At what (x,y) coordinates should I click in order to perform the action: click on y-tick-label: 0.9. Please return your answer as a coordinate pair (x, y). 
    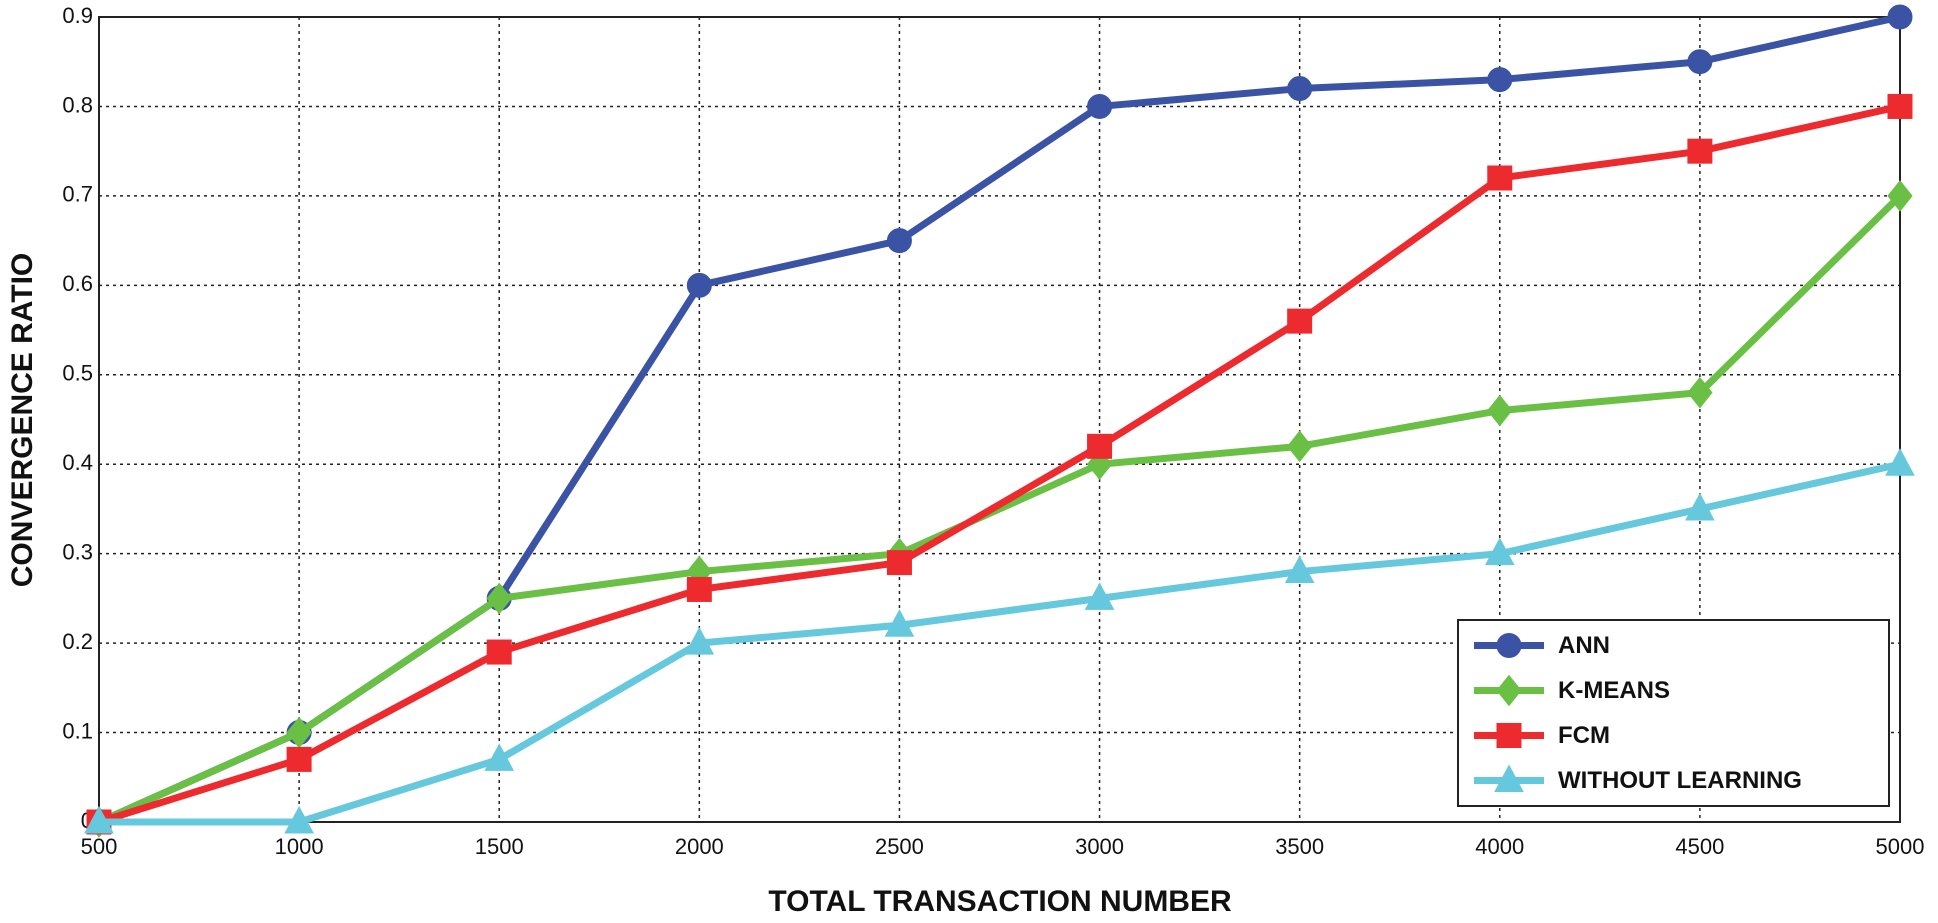
    Looking at the image, I should click on (77, 15).